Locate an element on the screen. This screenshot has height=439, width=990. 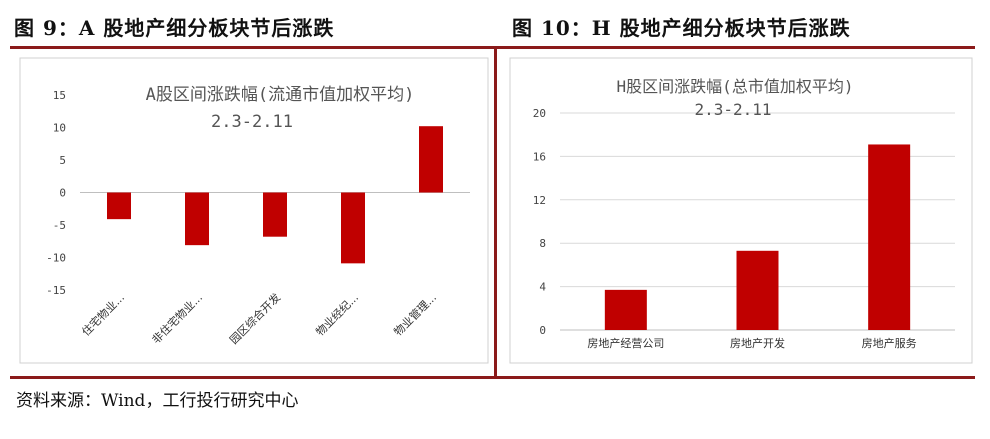
y-tick-label: 15 is located at coordinates (59, 95).